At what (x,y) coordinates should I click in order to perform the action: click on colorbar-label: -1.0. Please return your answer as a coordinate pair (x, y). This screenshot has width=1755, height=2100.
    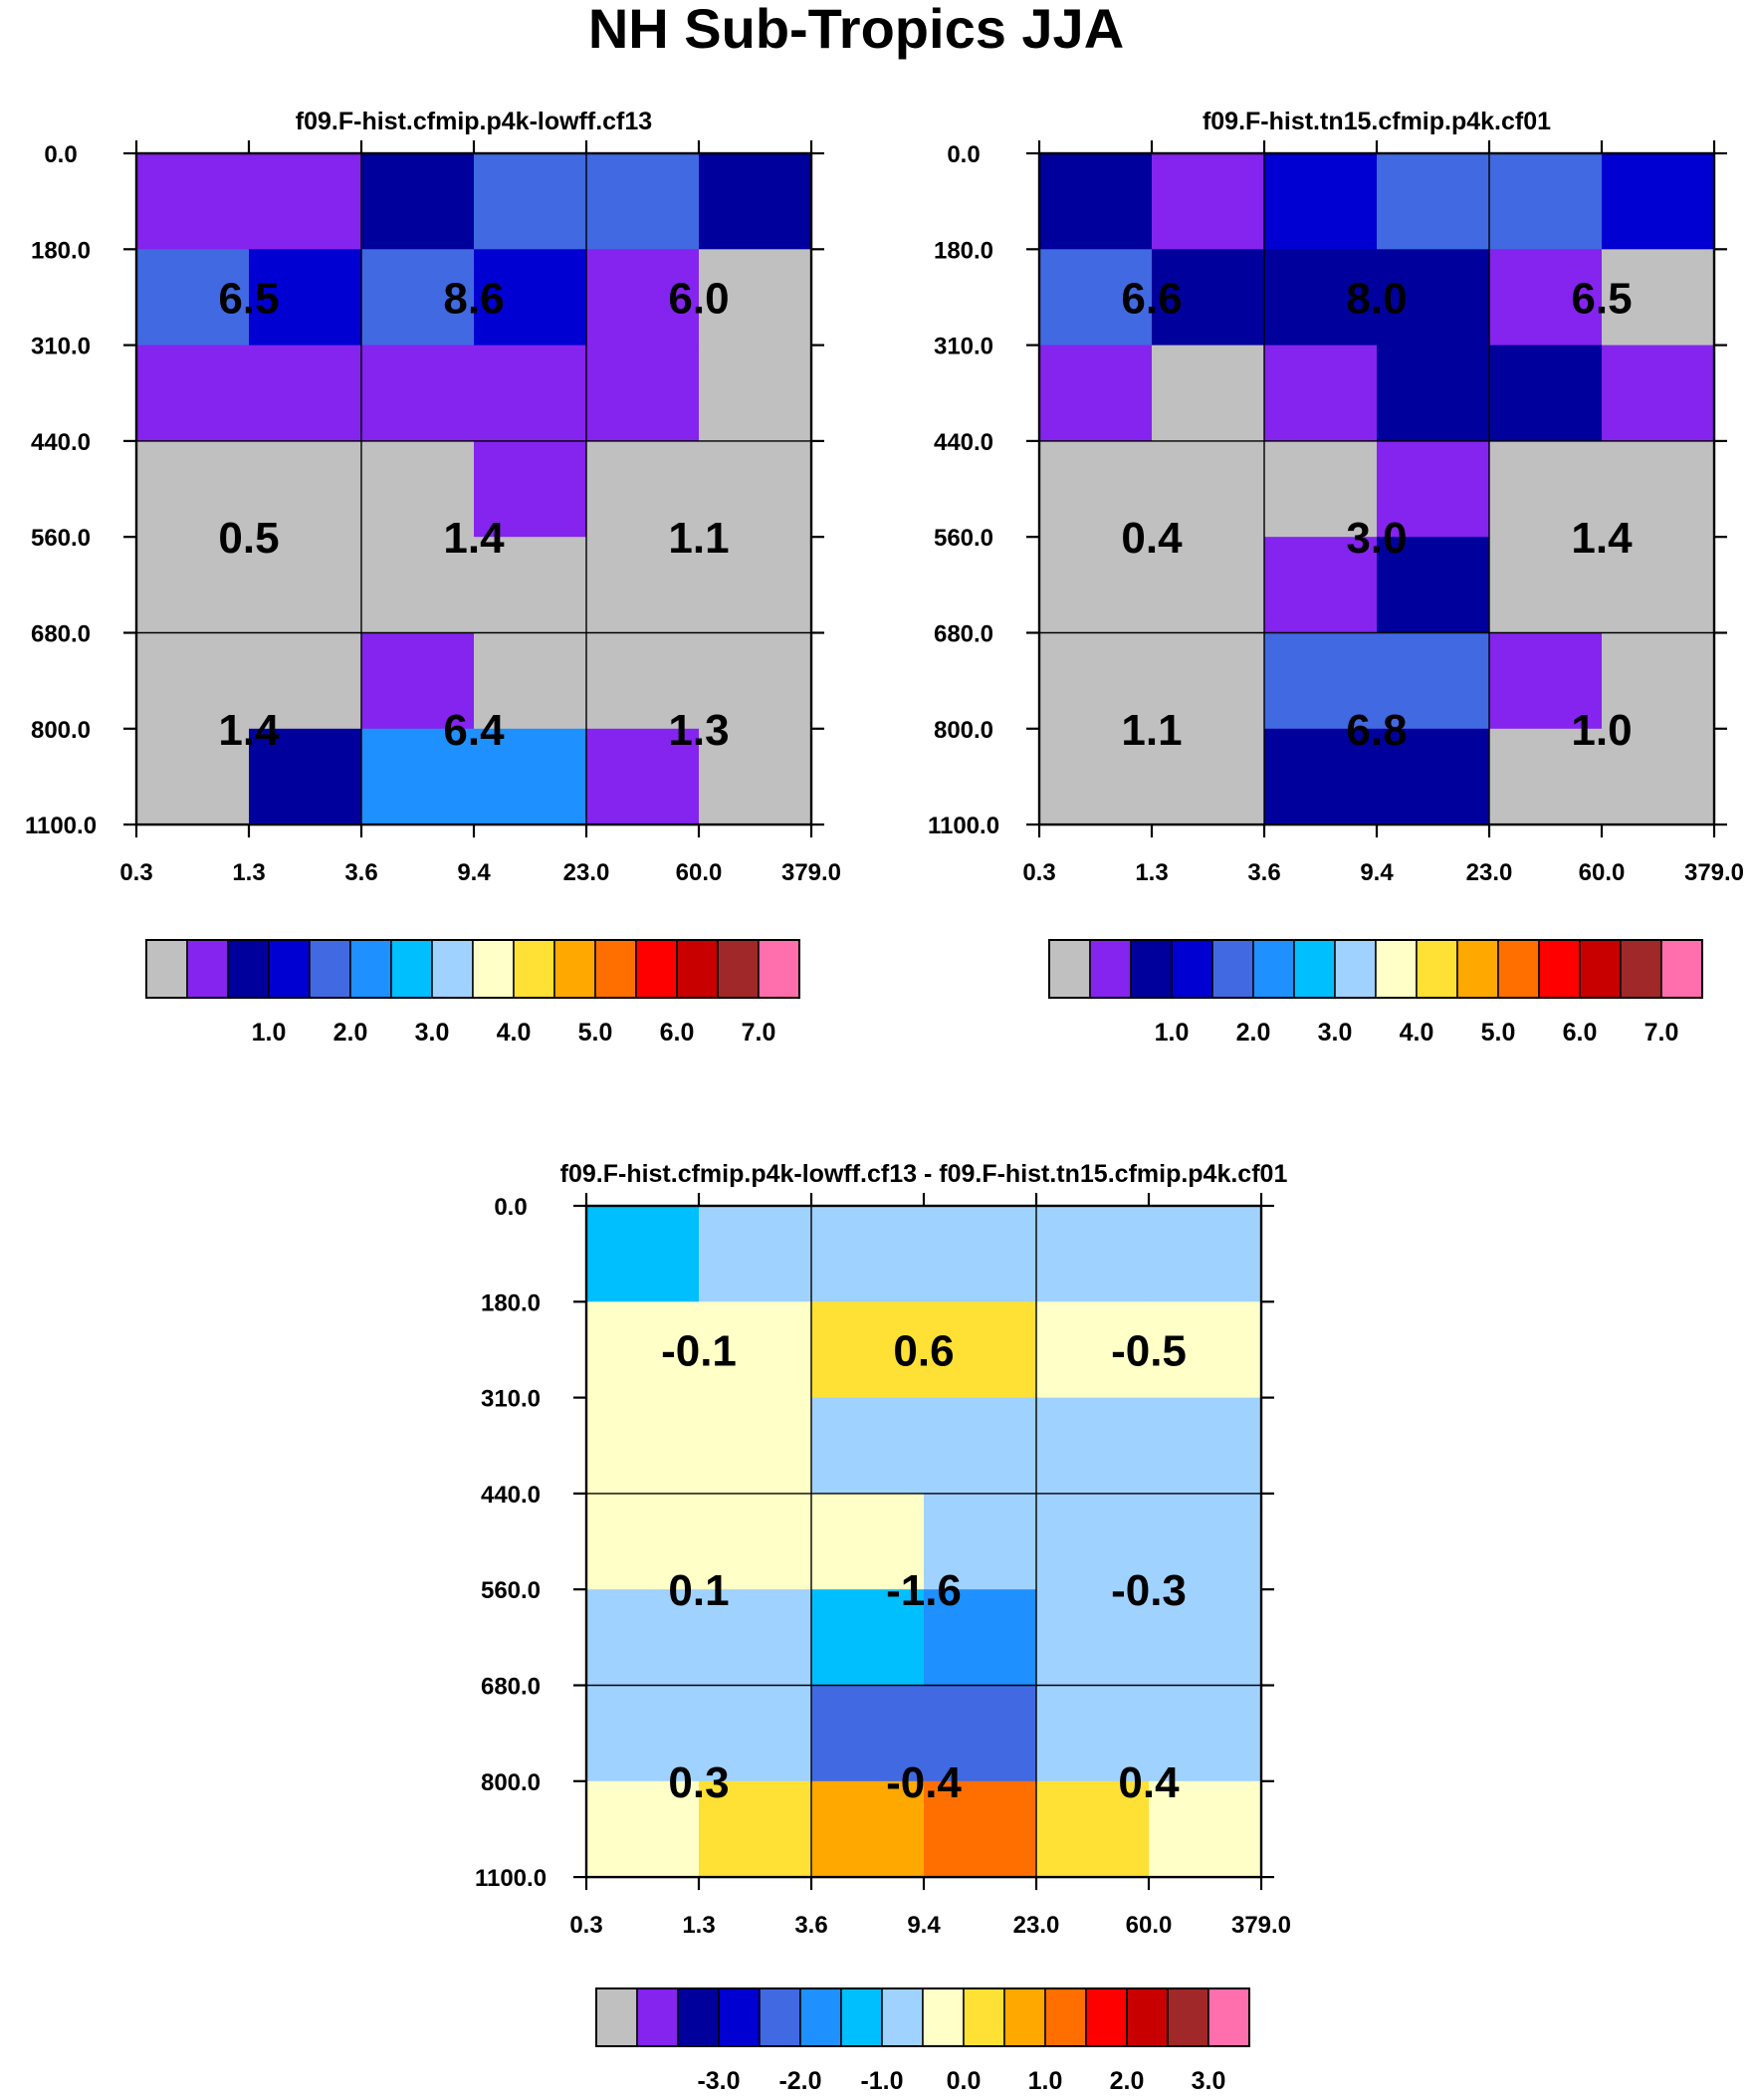
    Looking at the image, I should click on (881, 2081).